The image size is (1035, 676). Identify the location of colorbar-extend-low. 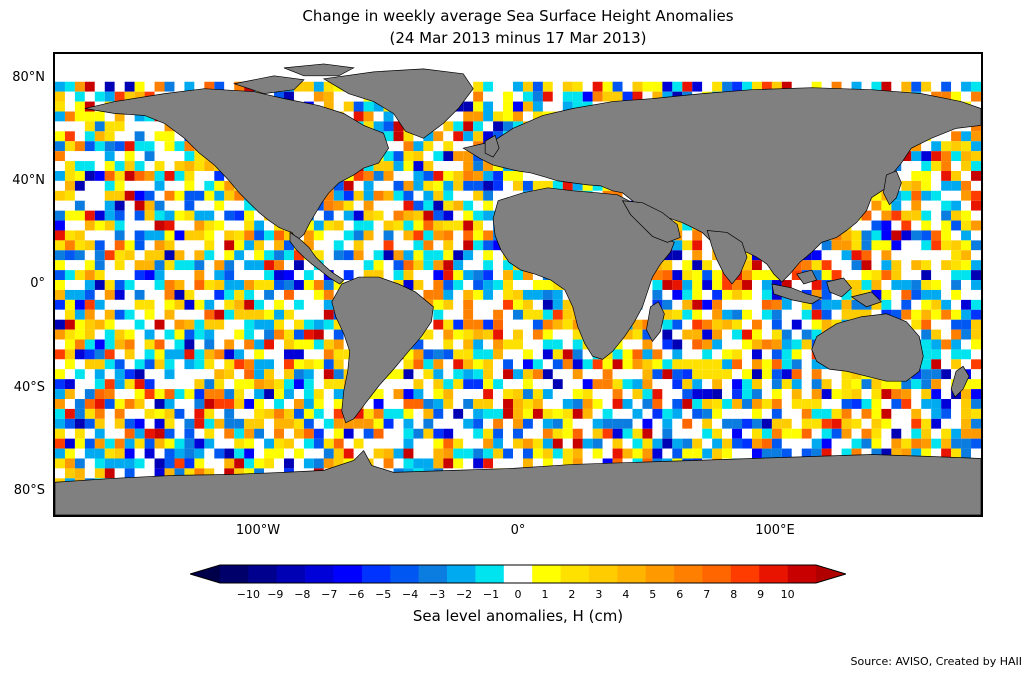
(205, 574).